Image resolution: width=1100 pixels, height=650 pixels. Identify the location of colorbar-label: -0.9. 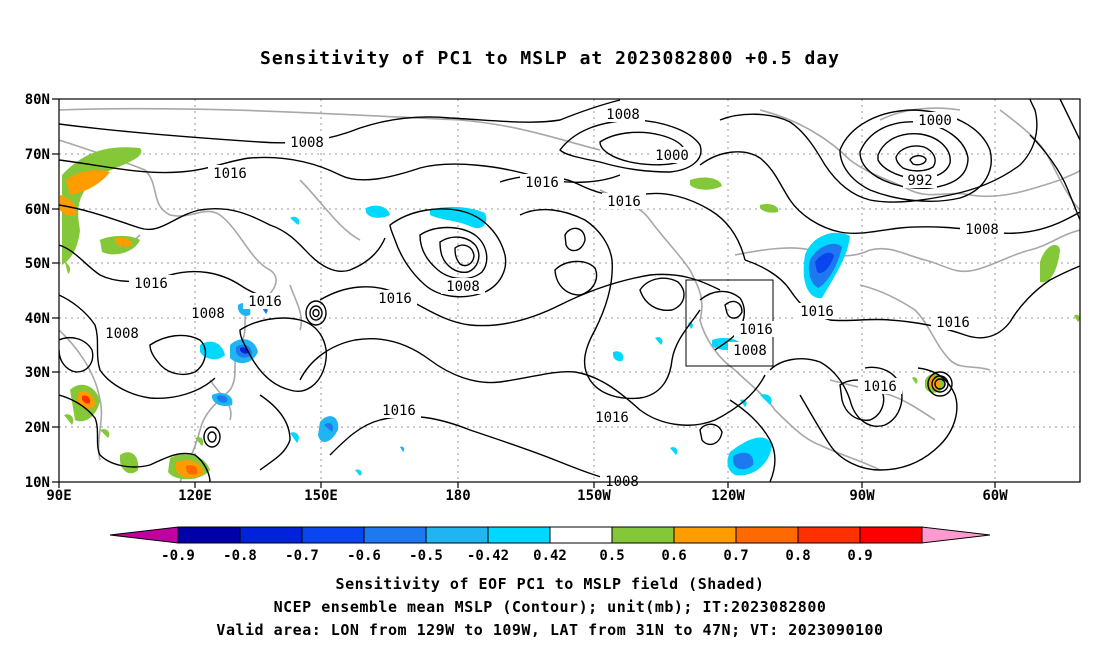
(178, 554).